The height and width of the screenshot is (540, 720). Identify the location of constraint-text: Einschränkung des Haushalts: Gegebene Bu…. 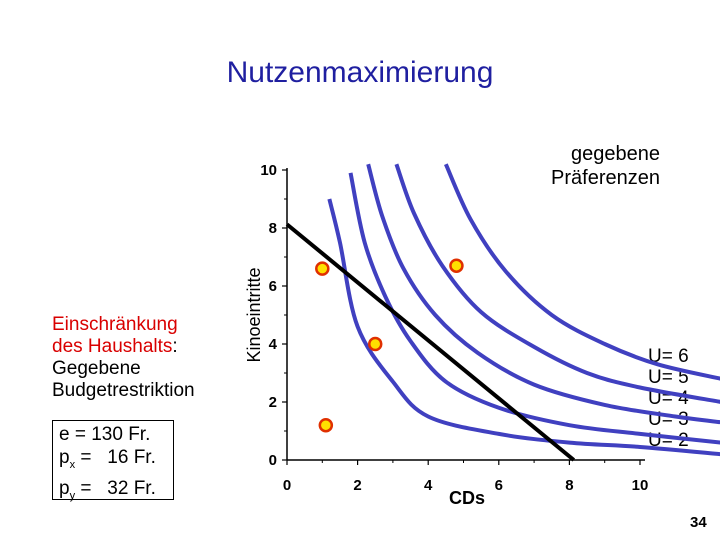
(147, 358).